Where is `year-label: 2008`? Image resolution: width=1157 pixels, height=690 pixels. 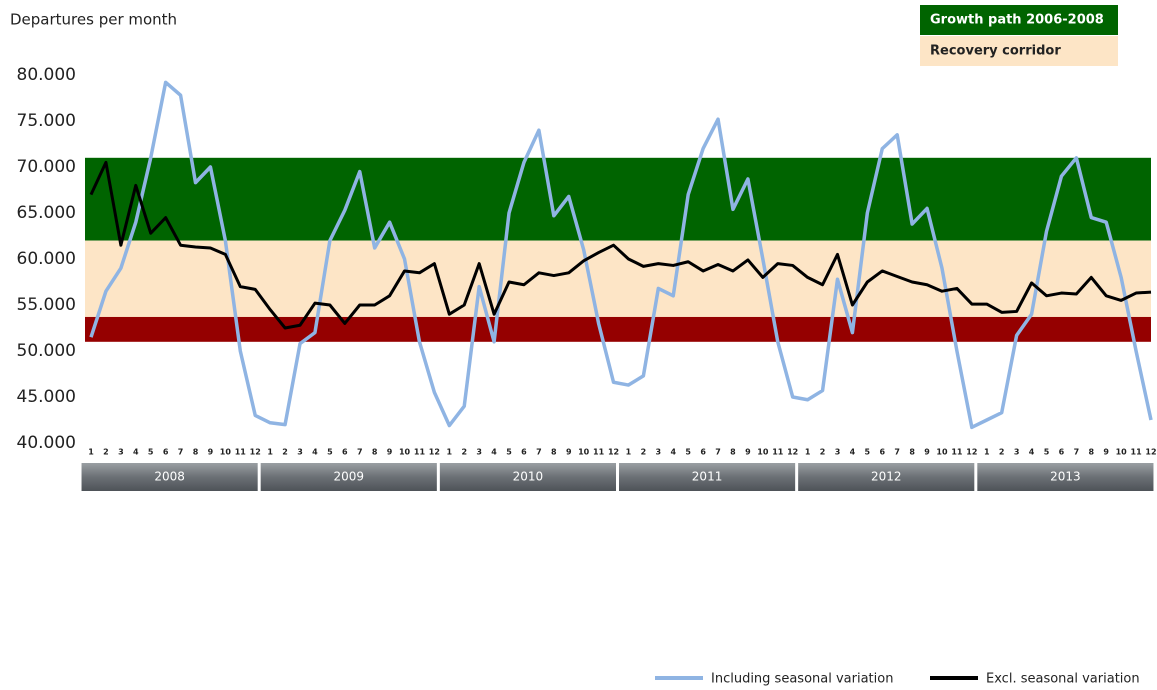
year-label: 2008 is located at coordinates (169, 477).